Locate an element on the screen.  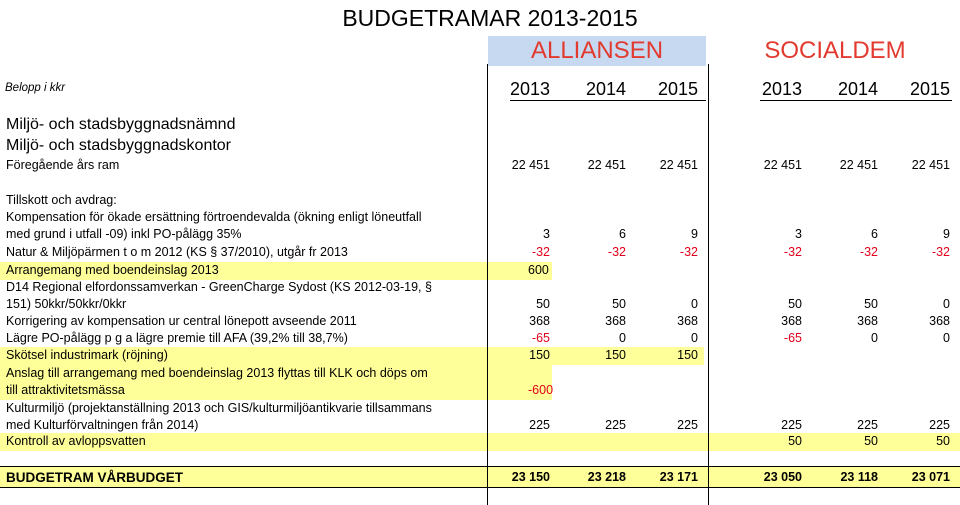
group-header-alliansen: ALLIANSEN is located at coordinates (597, 51).